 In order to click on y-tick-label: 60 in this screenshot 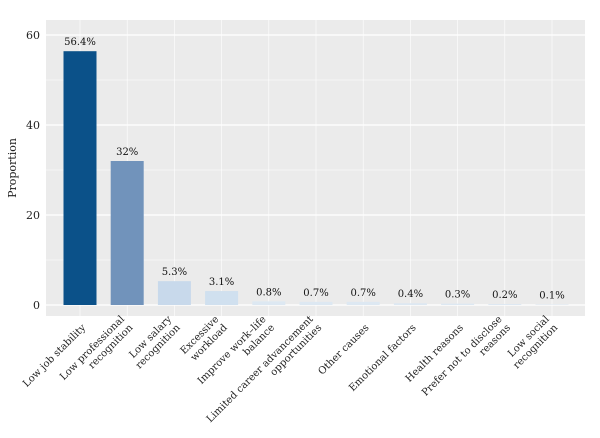, I will do `click(33, 35)`.